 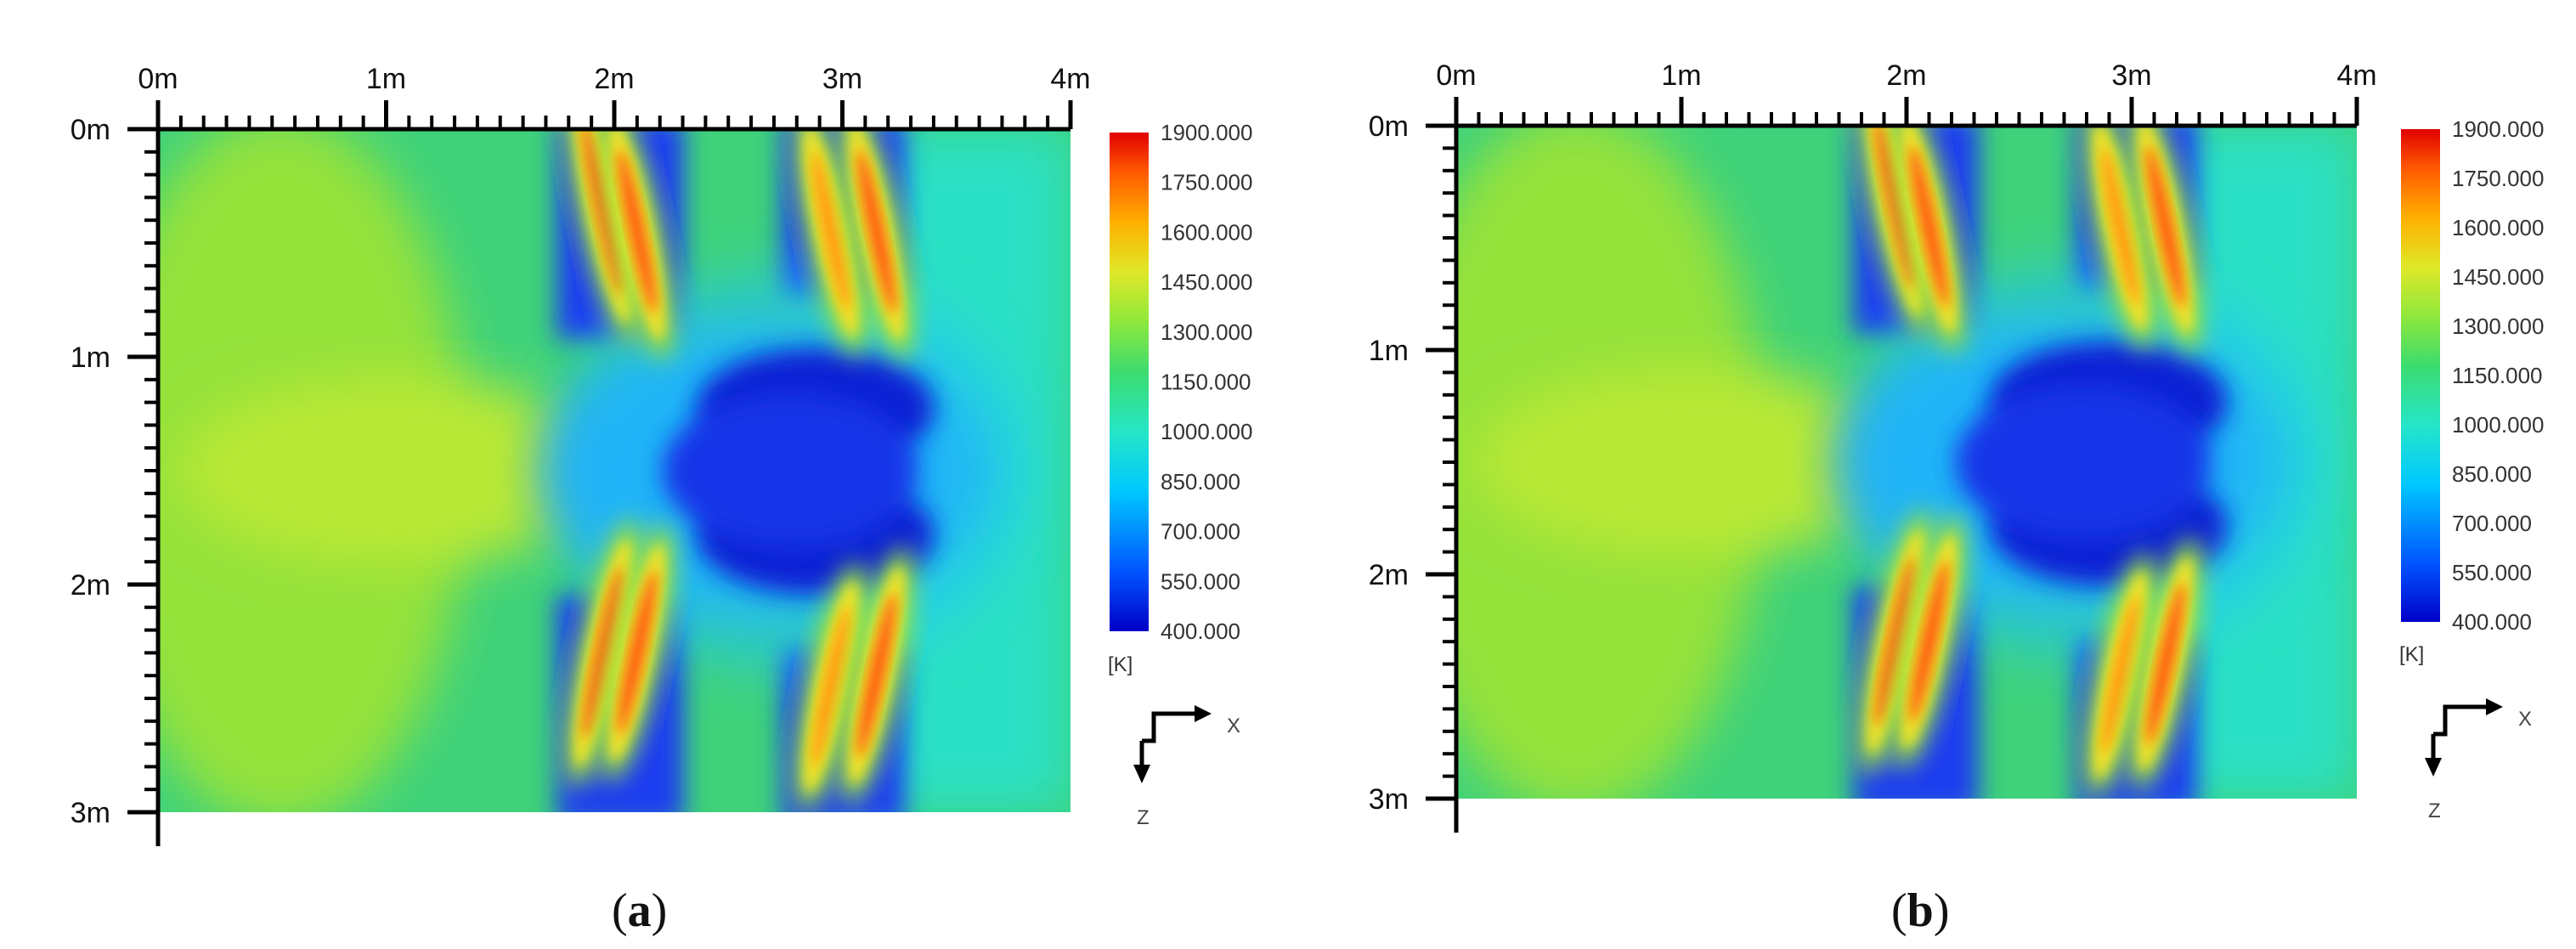 I want to click on panel-caption: (a), so click(x=640, y=910).